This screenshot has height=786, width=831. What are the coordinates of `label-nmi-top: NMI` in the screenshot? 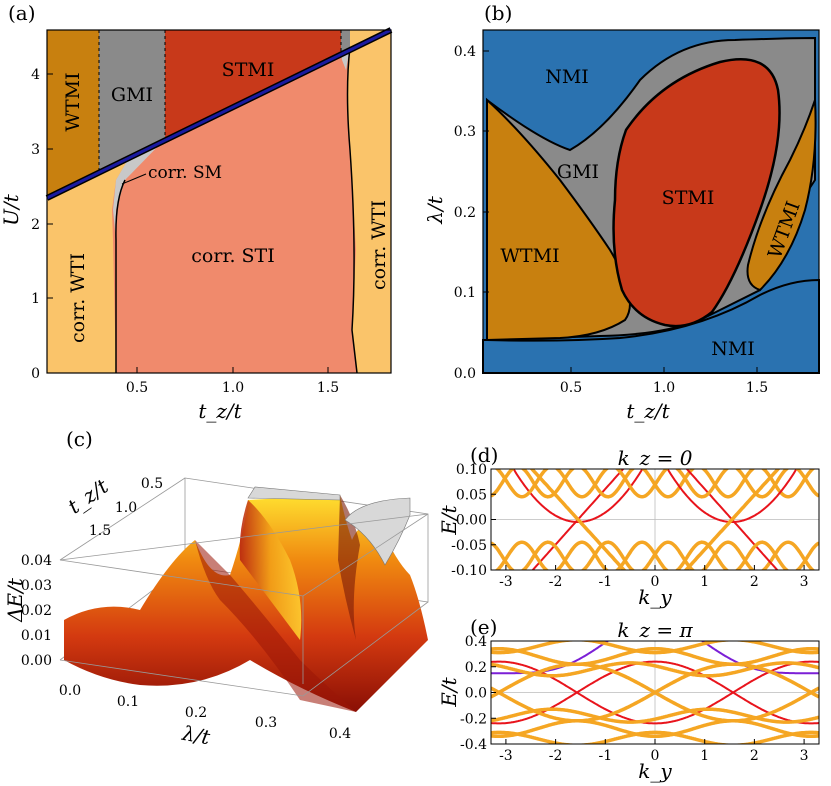 It's located at (567, 77).